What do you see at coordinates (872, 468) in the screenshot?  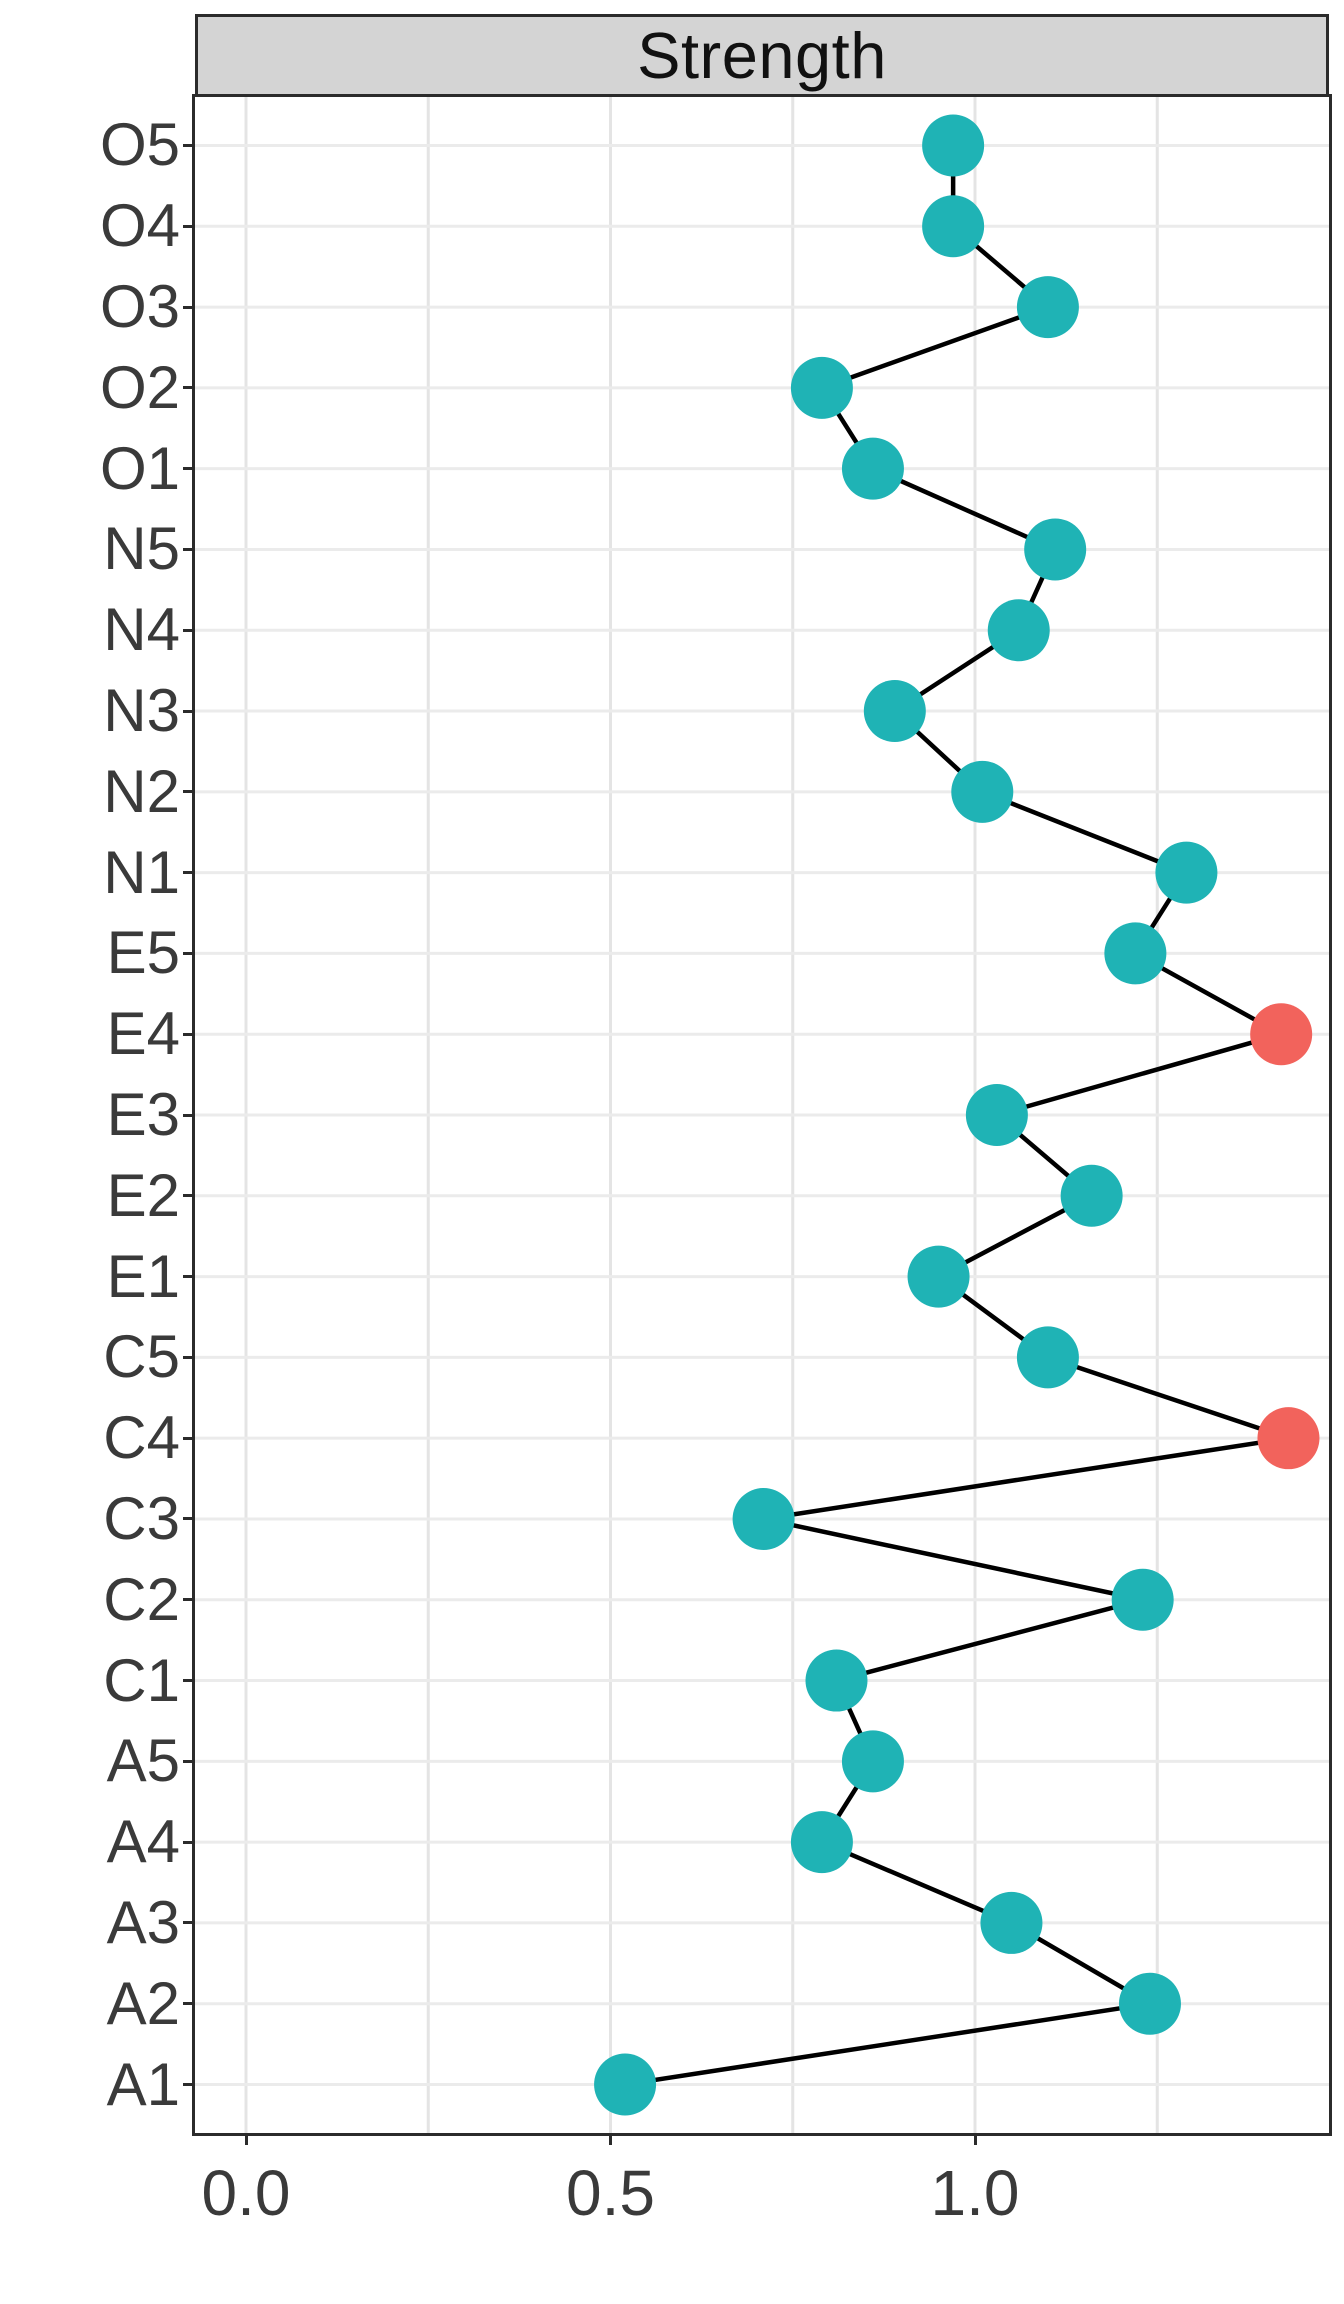 I see `data-point-O1` at bounding box center [872, 468].